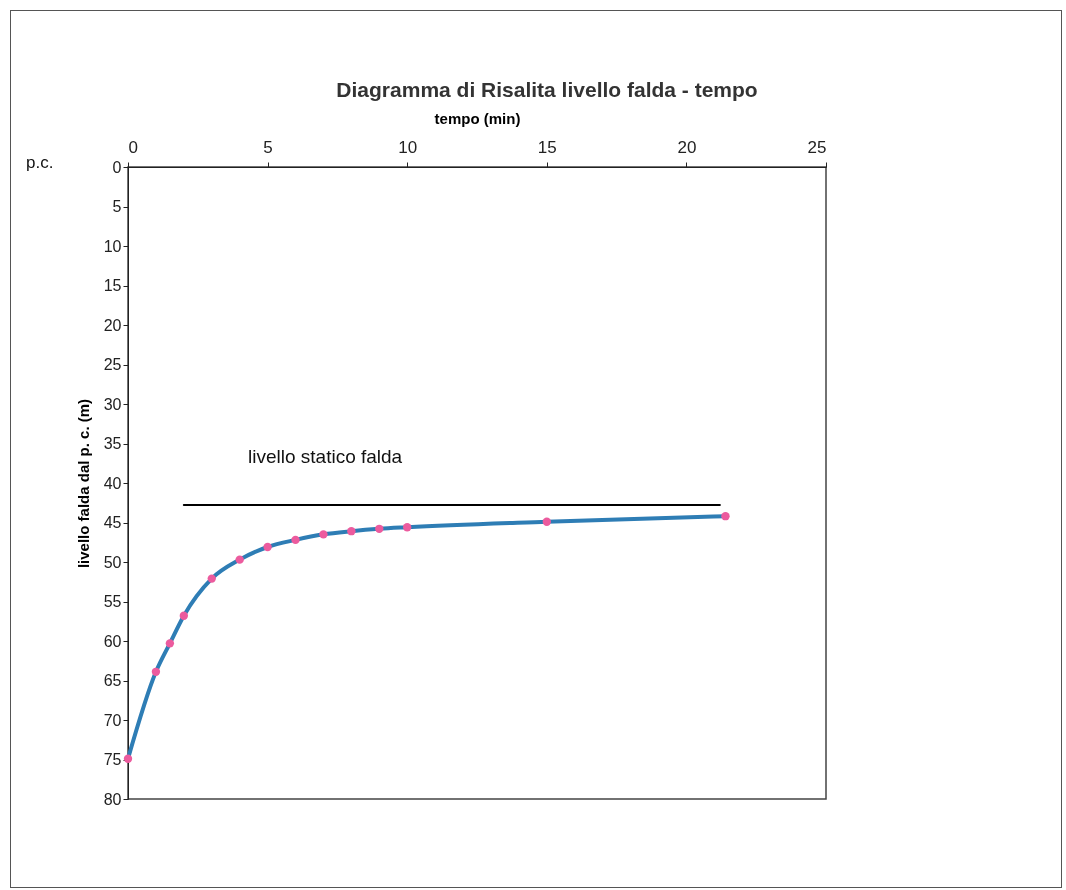 The width and height of the screenshot is (1066, 890). What do you see at coordinates (112, 601) in the screenshot?
I see `y-tick-label: 55` at bounding box center [112, 601].